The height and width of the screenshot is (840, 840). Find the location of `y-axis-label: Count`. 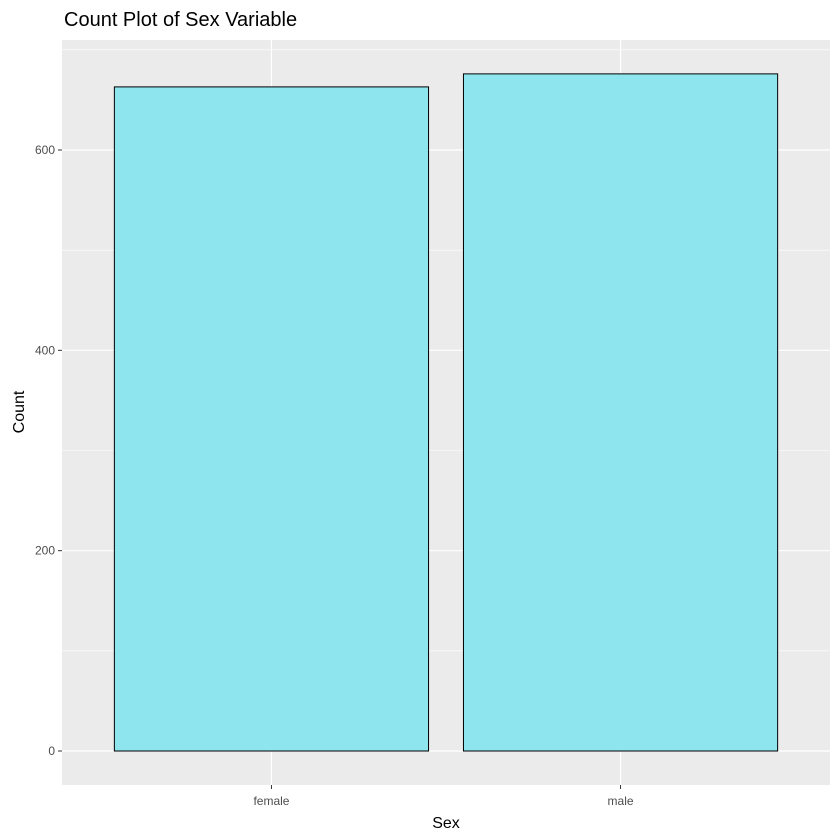

y-axis-label: Count is located at coordinates (19, 411).